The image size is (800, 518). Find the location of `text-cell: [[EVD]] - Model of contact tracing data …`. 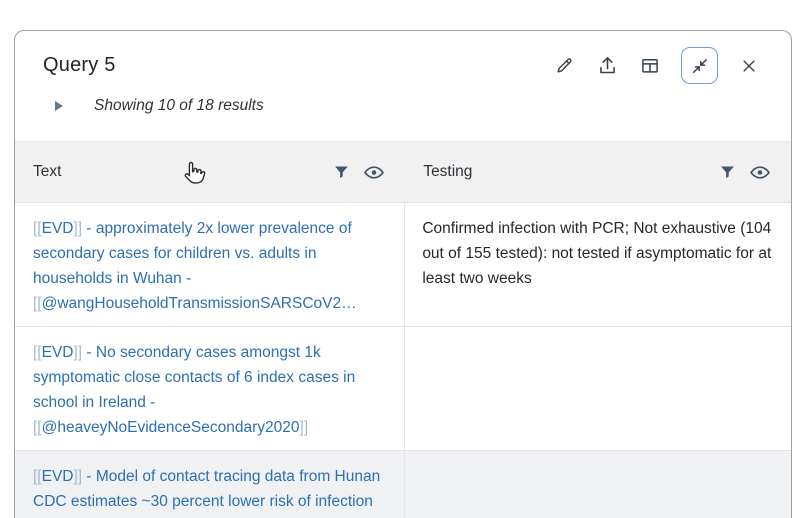

text-cell: [[EVD]] - Model of contact tracing data … is located at coordinates (210, 484).